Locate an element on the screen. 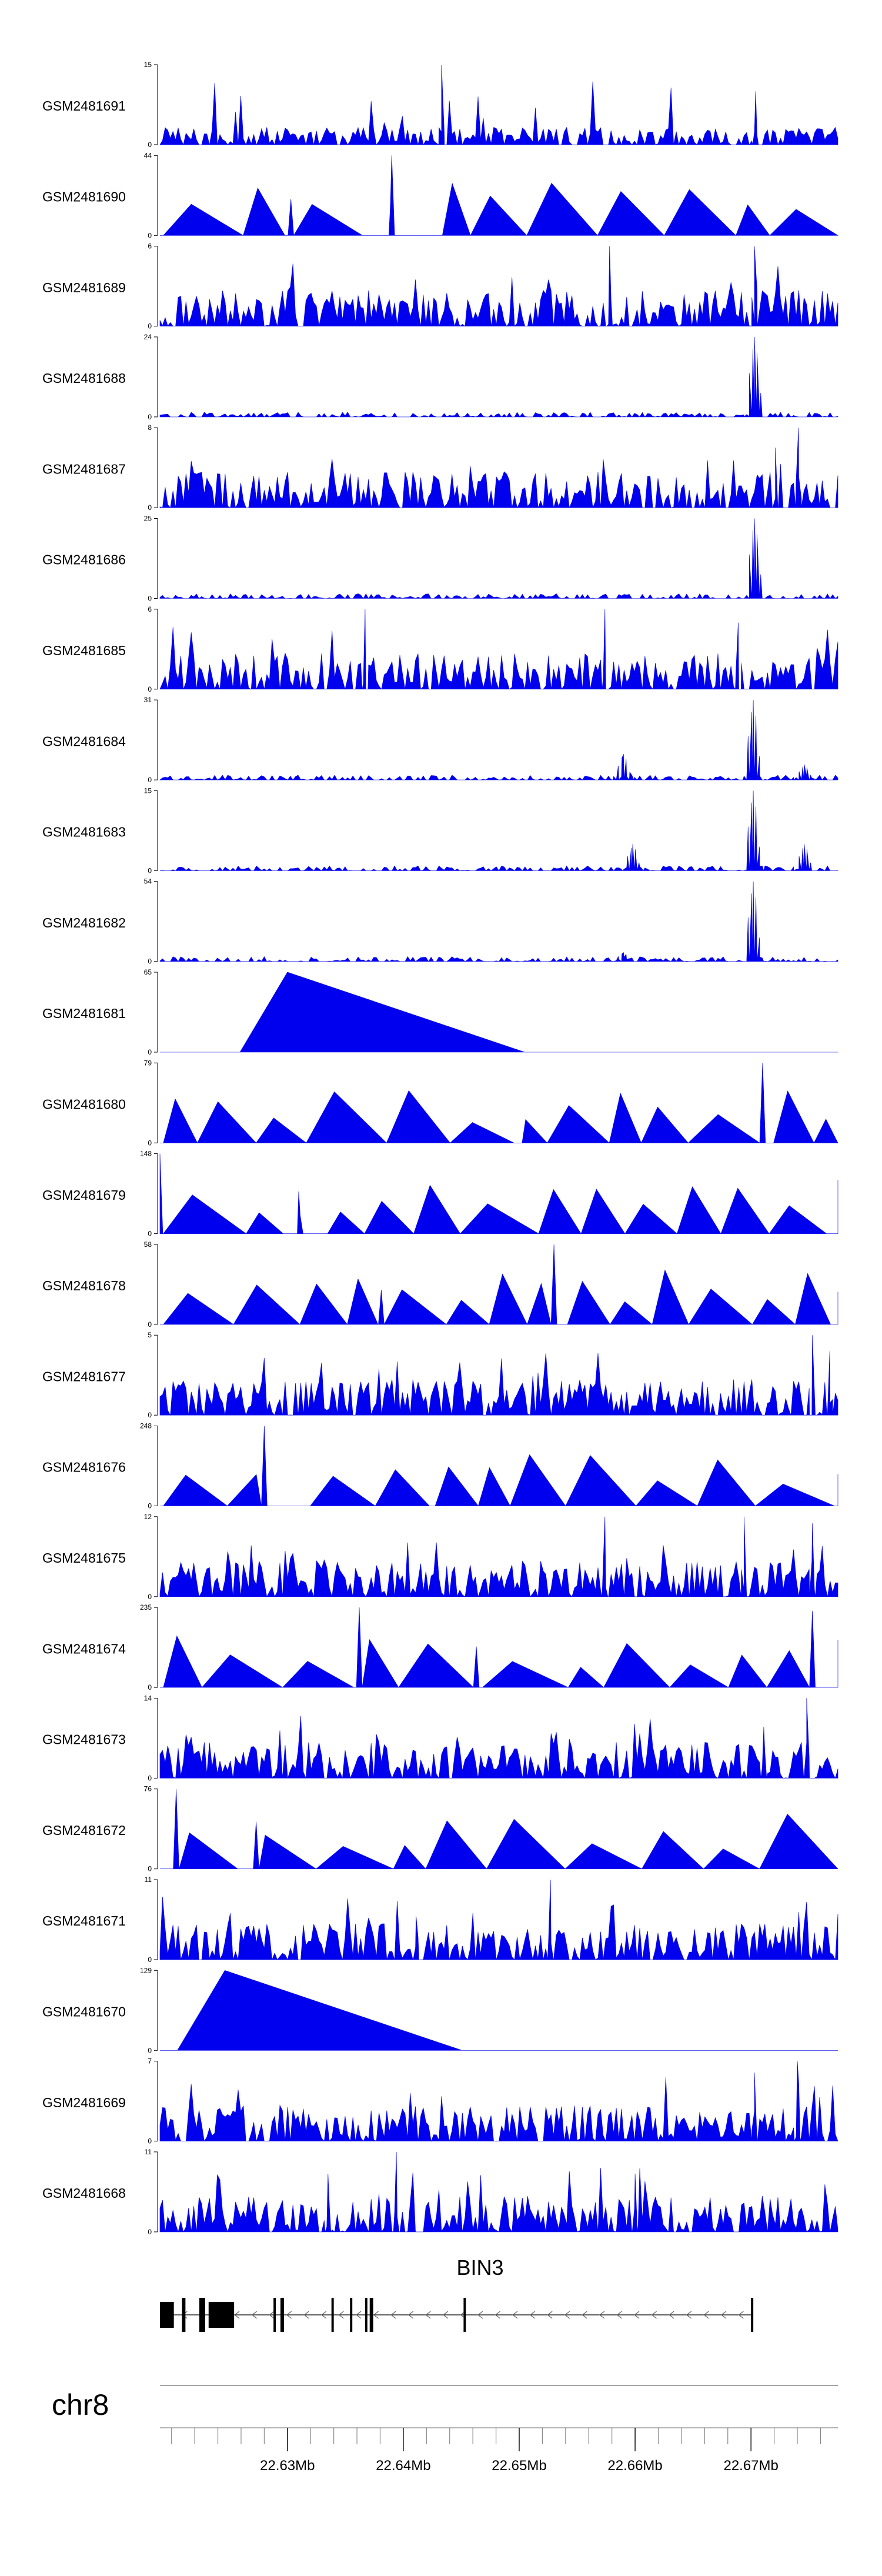 This screenshot has width=882, height=2576. track-GSM2481674: GSM2481674 235 0 is located at coordinates (440, 1647).